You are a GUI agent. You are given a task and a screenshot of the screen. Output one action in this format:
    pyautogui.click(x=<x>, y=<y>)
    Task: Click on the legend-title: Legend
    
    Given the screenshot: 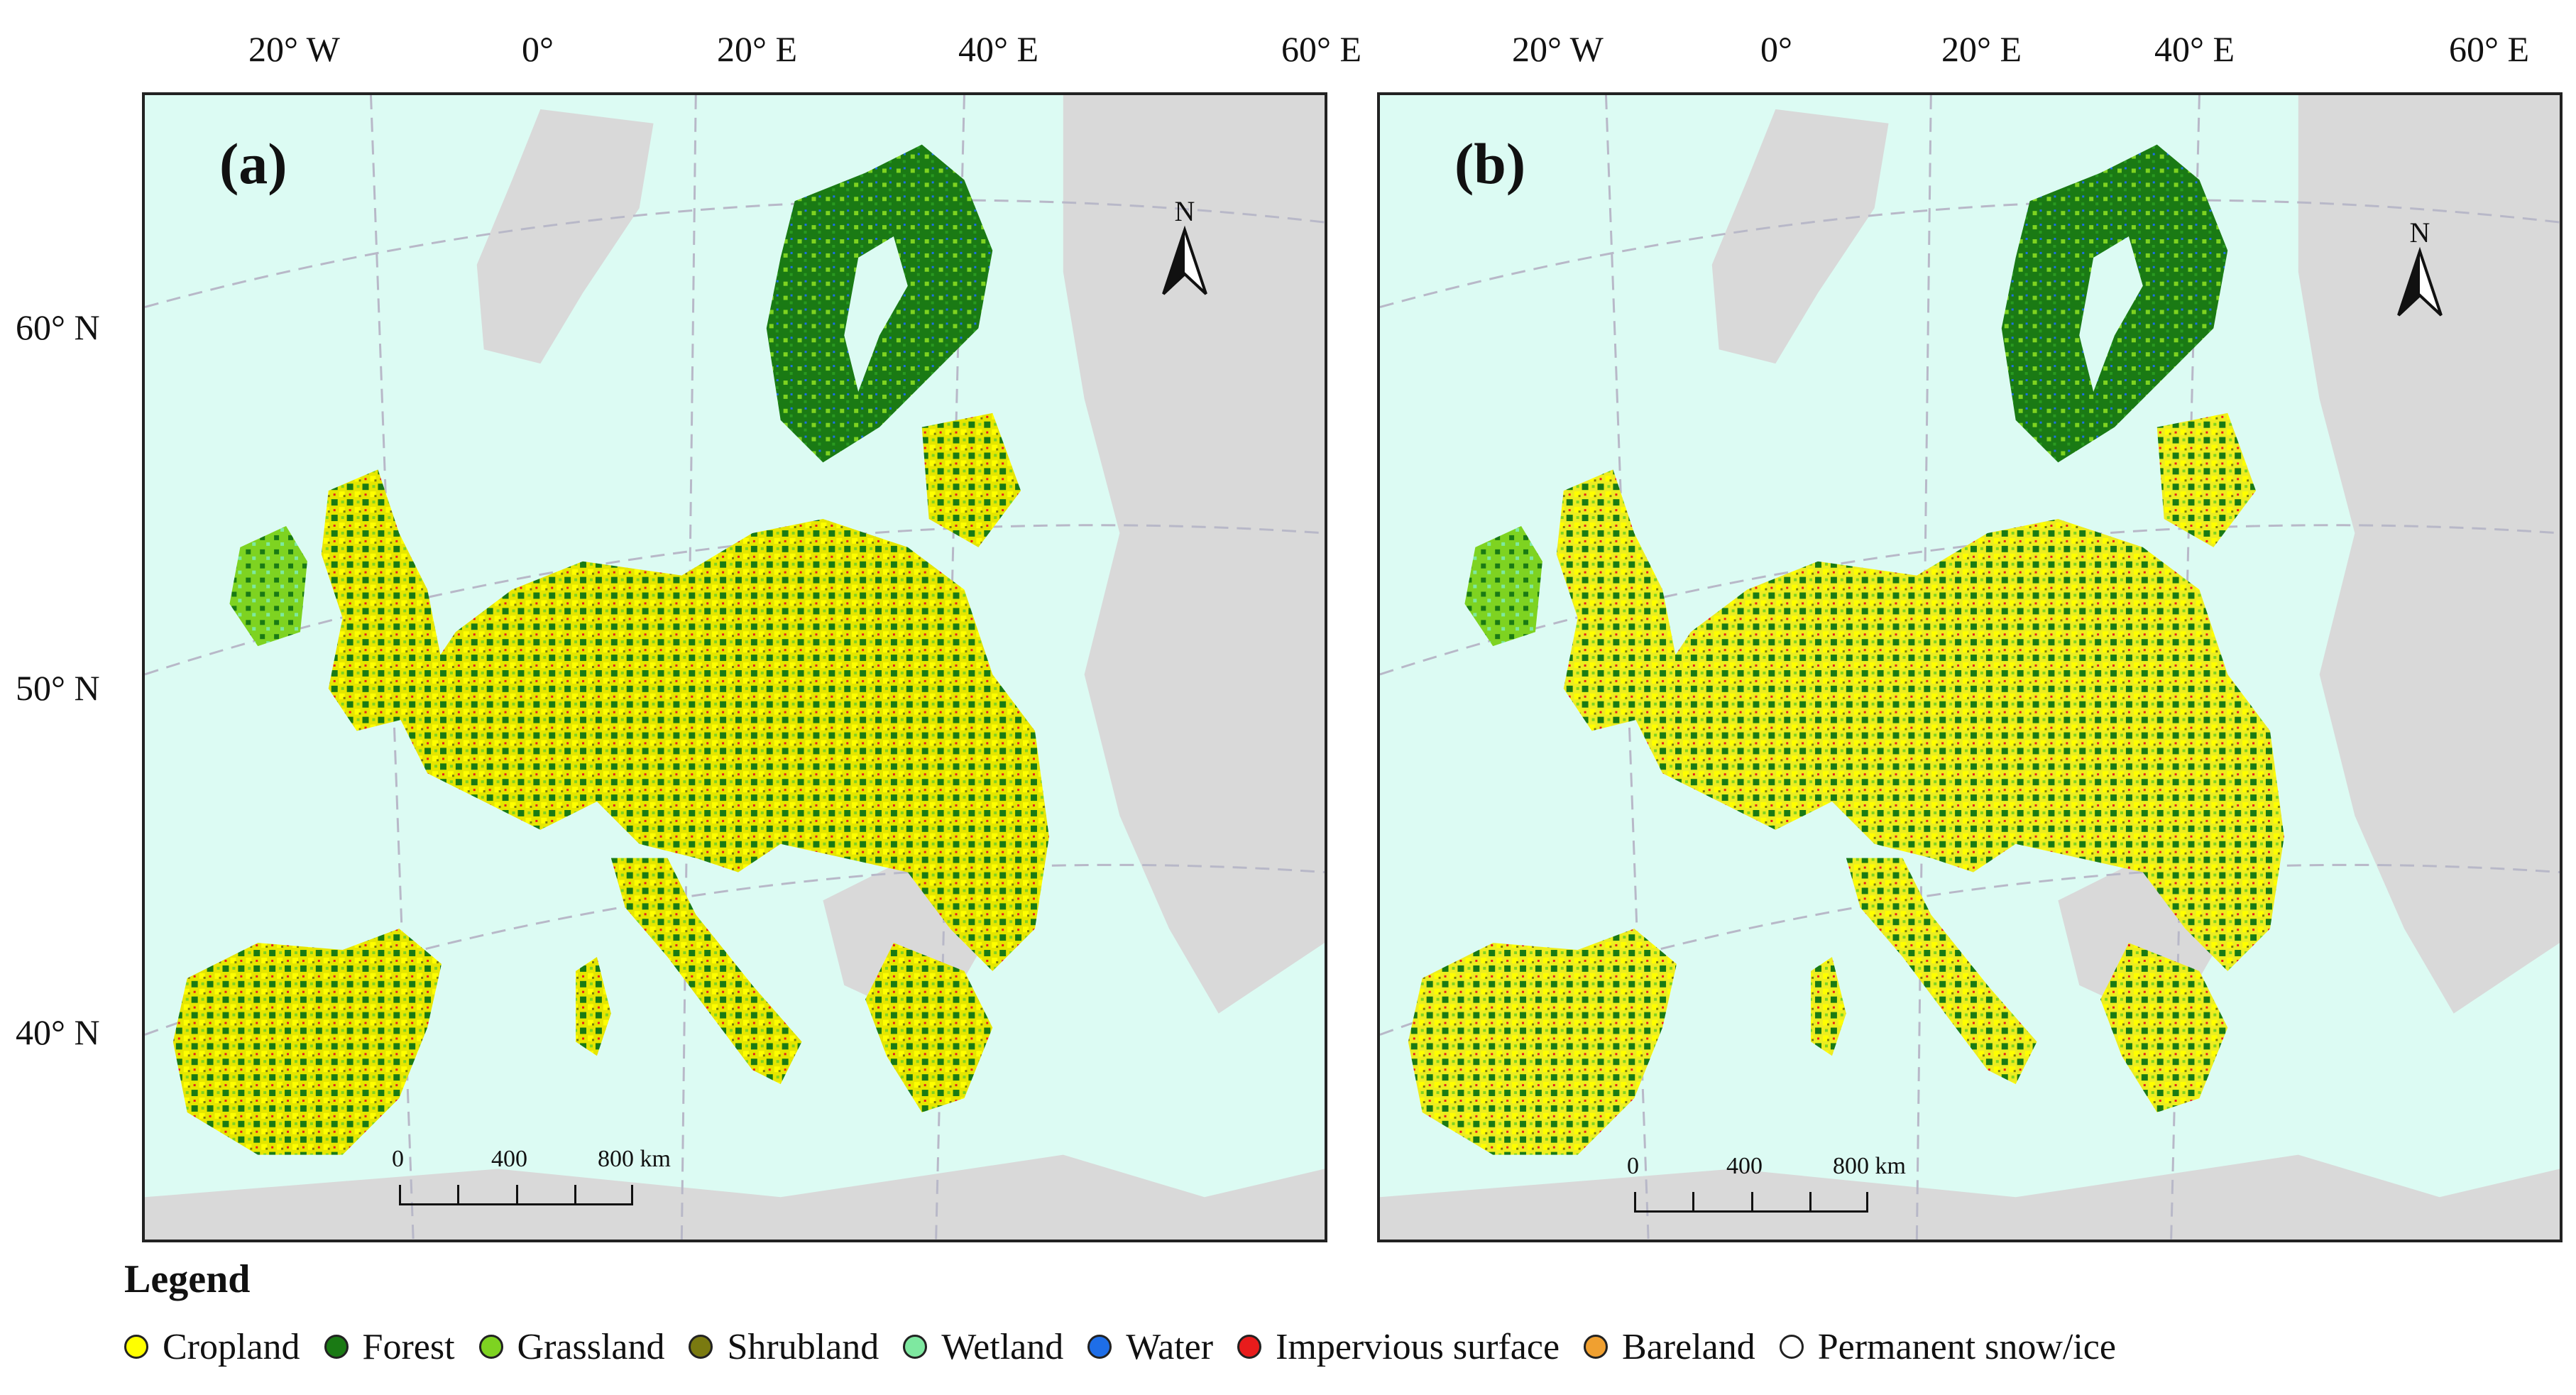 What is the action you would take?
    pyautogui.click(x=187, y=1279)
    